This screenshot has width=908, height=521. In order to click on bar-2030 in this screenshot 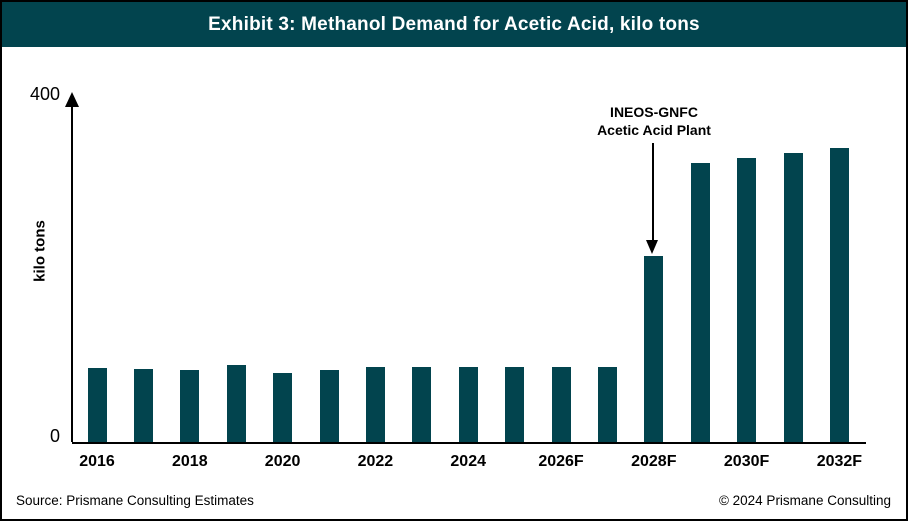, I will do `click(747, 300)`.